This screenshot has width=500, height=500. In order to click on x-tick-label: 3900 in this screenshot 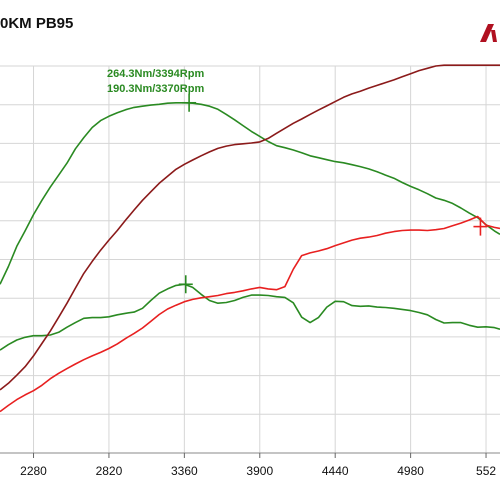, I will do `click(259, 471)`.